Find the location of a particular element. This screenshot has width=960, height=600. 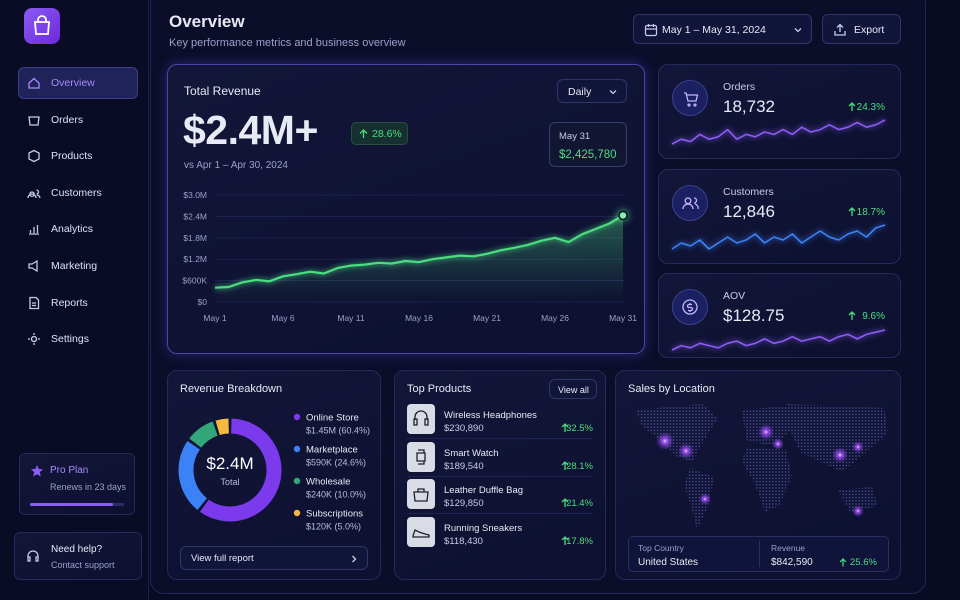

divider is located at coordinates (759, 554).